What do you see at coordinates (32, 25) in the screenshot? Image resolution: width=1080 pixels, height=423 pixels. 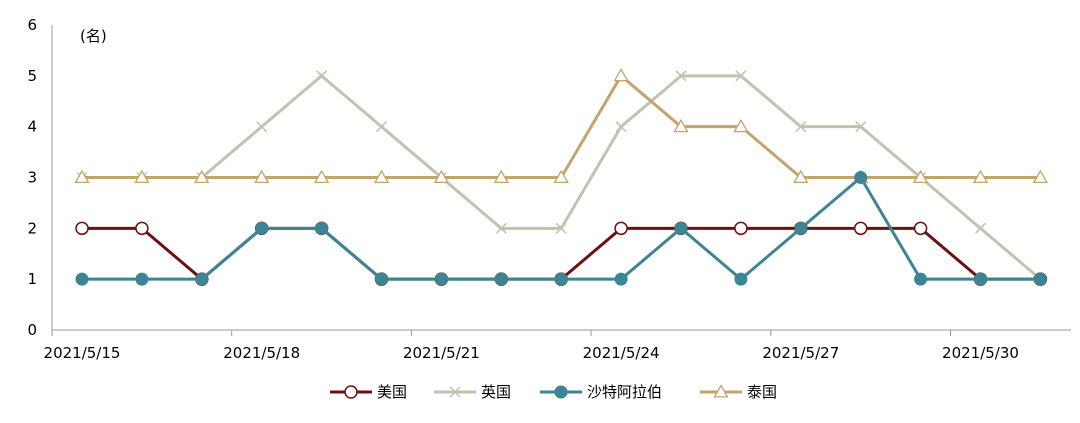 I see `y-tick-label: 6` at bounding box center [32, 25].